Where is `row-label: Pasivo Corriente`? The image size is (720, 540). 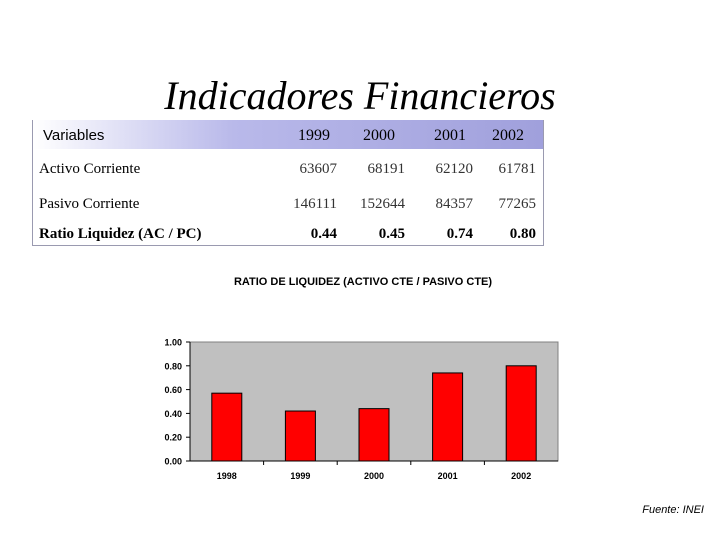 row-label: Pasivo Corriente is located at coordinates (89, 204).